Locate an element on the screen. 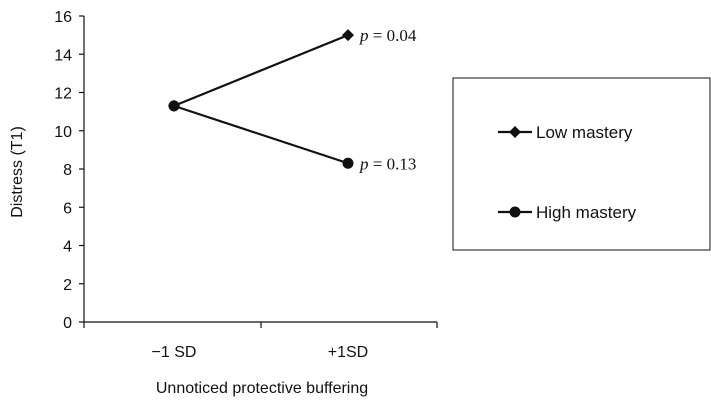 This screenshot has height=404, width=711. legend-label-high-mastery: High mastery is located at coordinates (586, 212).